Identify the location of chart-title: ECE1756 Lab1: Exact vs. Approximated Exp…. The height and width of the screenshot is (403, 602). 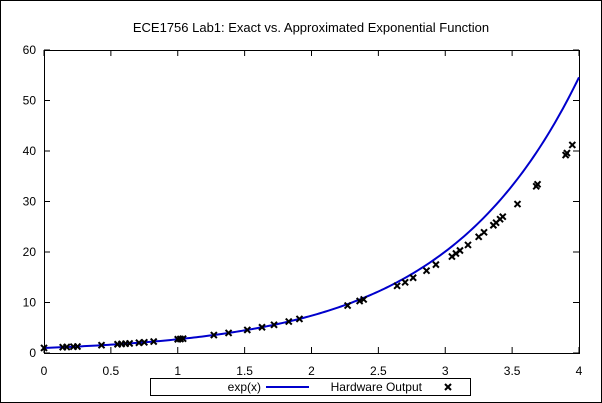
(311, 27).